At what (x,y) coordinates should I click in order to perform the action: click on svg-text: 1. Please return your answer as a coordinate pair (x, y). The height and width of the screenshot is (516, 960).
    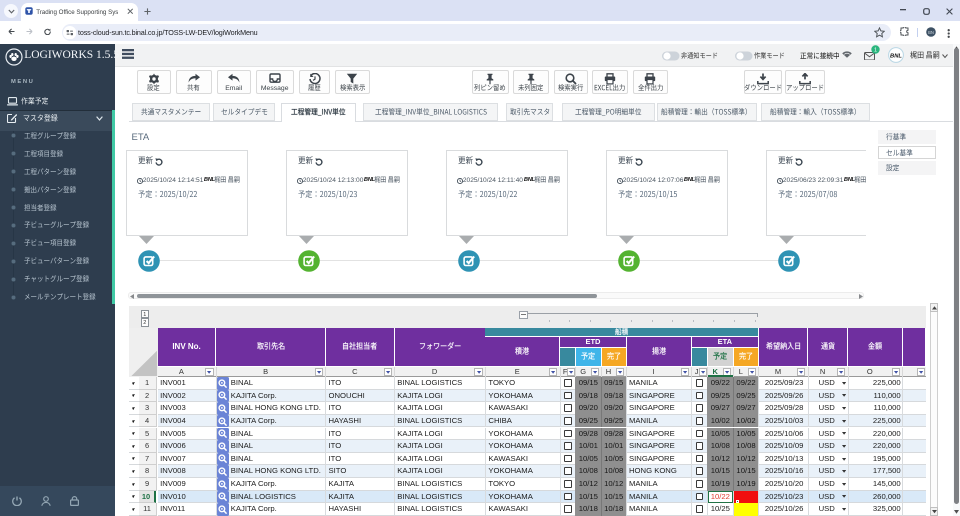
    Looking at the image, I should click on (875, 50).